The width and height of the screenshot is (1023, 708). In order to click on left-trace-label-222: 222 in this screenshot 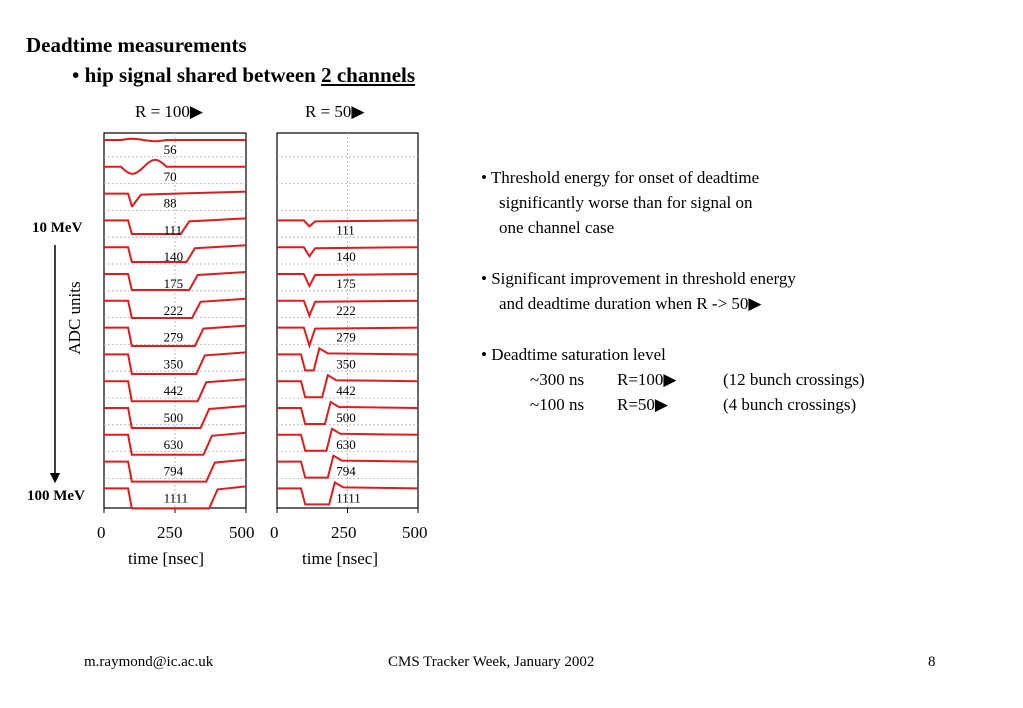, I will do `click(174, 310)`.